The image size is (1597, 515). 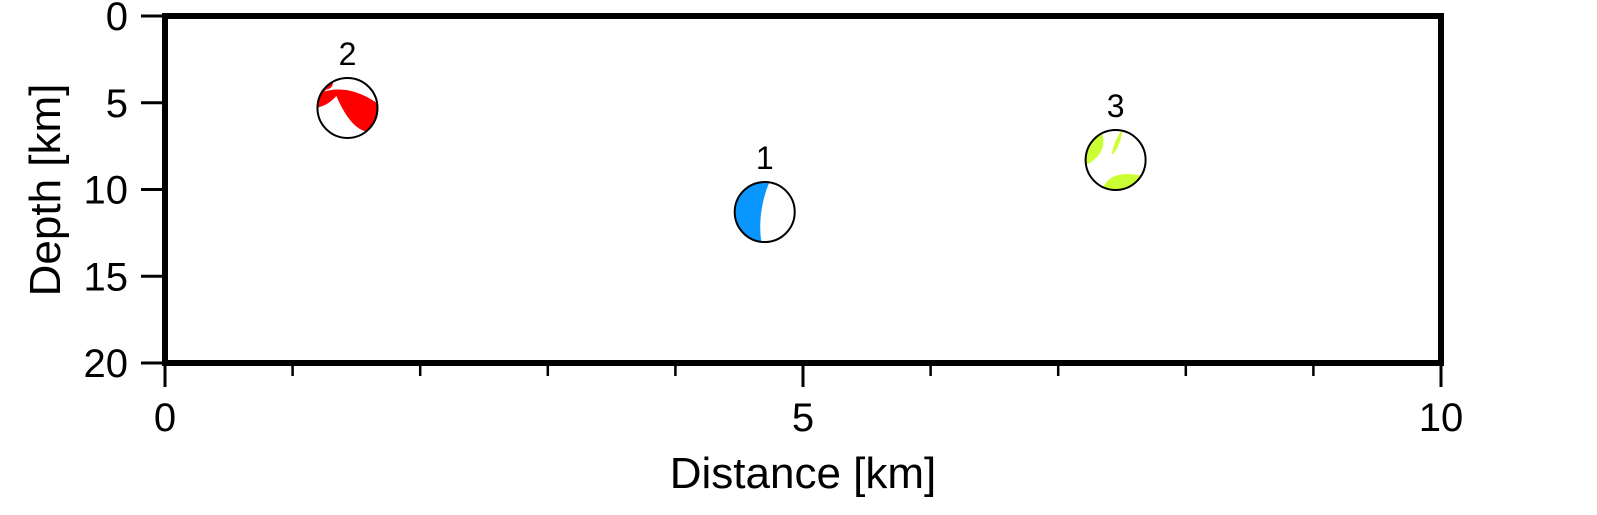 I want to click on x-axis-title: Distance [km], so click(x=803, y=473).